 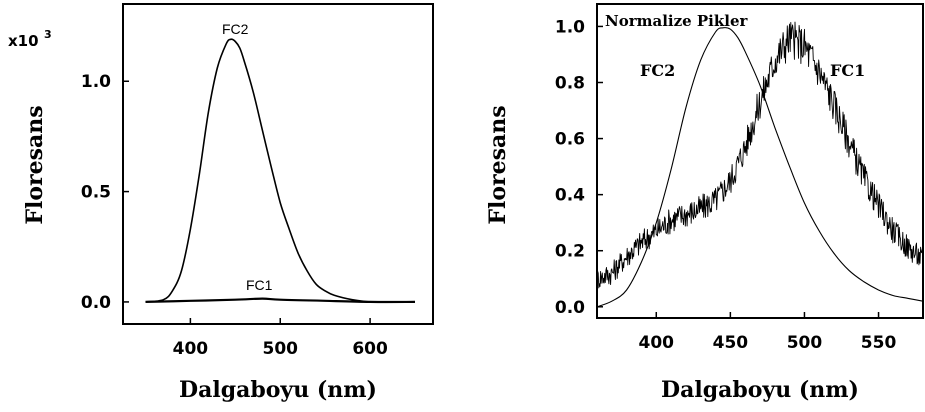 I want to click on left-y-multiplier: x10, so click(x=23, y=41).